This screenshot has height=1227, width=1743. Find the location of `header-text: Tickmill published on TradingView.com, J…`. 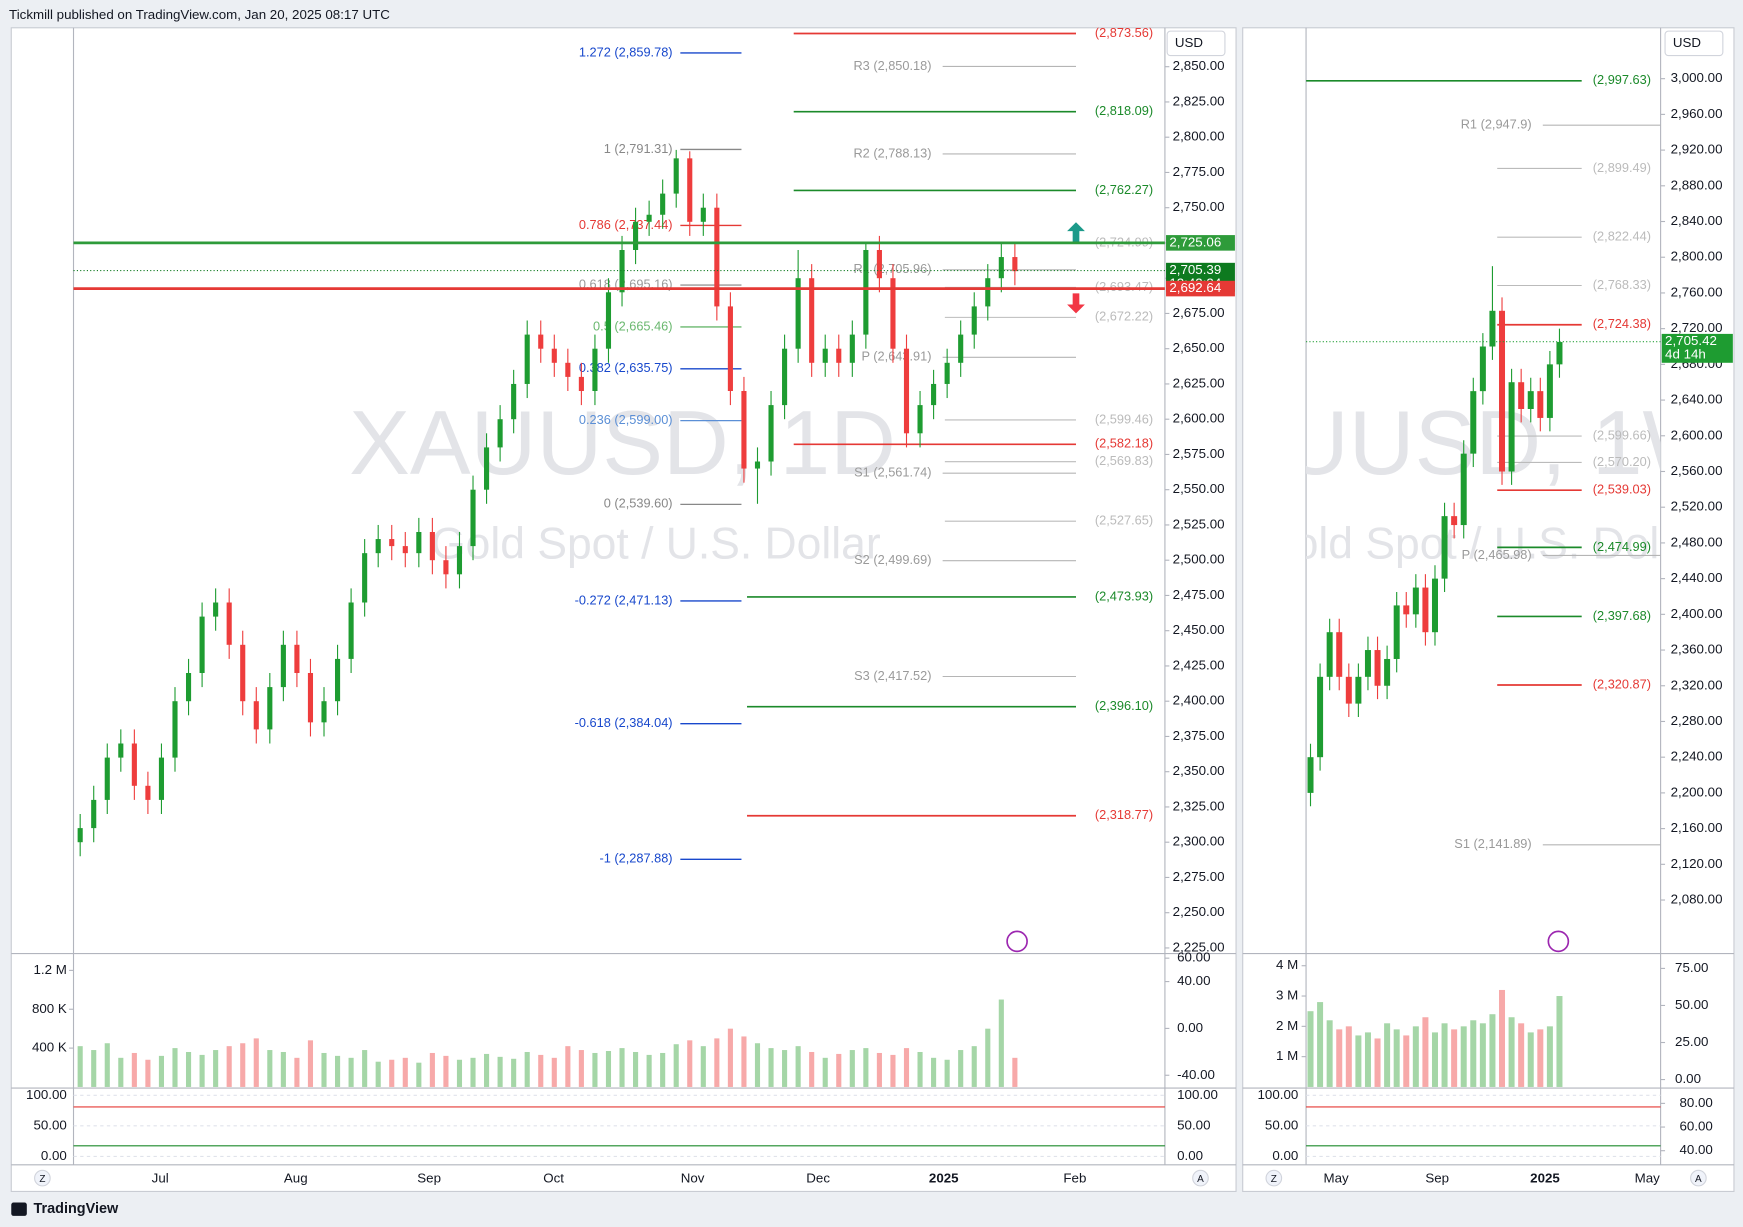

header-text: Tickmill published on TradingView.com, J… is located at coordinates (199, 14).